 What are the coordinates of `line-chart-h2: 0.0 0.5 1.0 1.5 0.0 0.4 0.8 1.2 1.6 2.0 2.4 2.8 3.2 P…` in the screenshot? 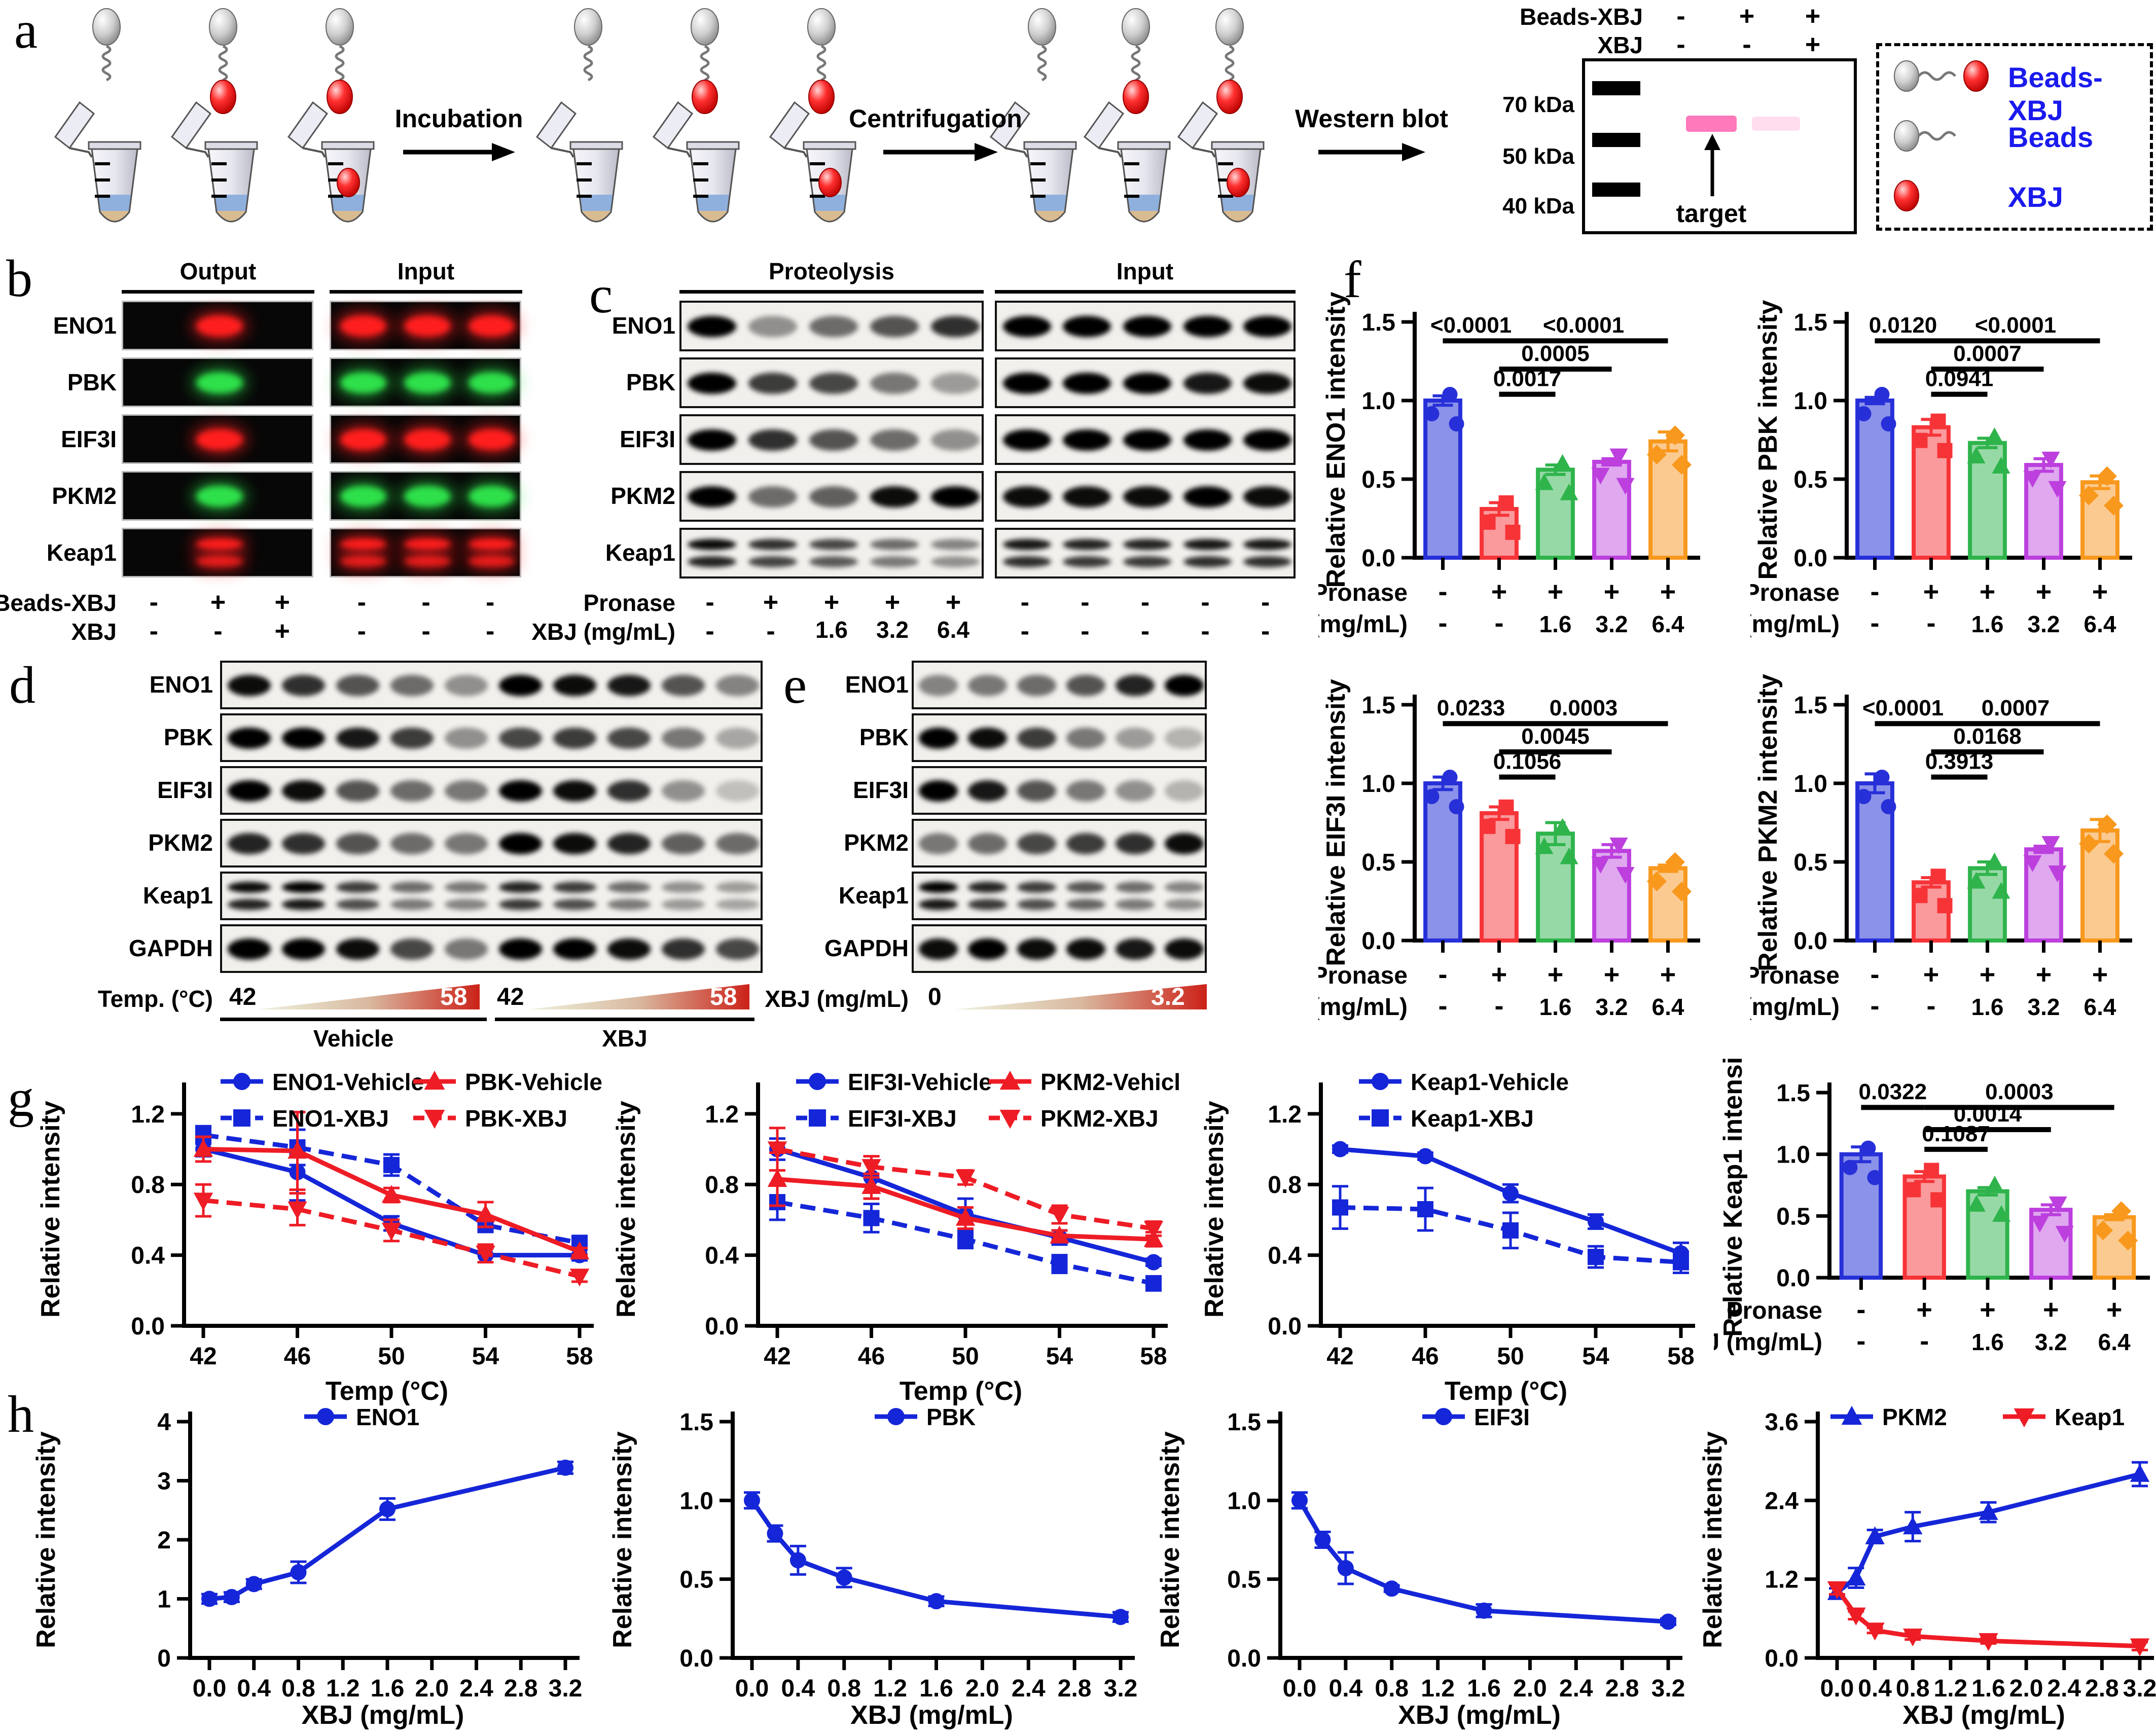 It's located at (872, 1567).